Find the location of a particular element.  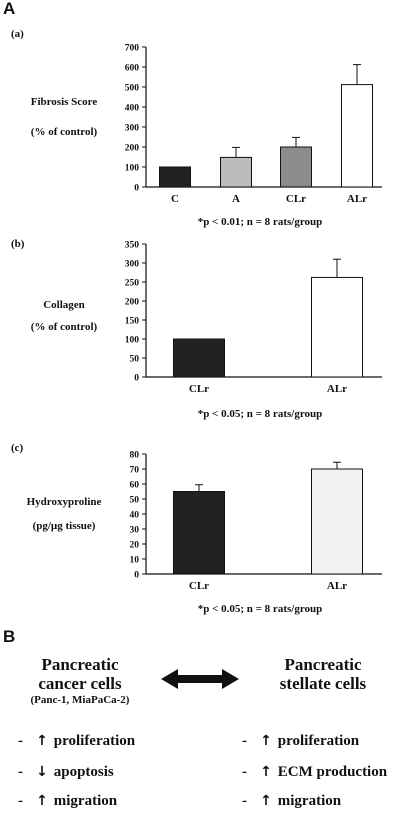

cancer-cells-title-line2: cancer cells is located at coordinates (80, 683).